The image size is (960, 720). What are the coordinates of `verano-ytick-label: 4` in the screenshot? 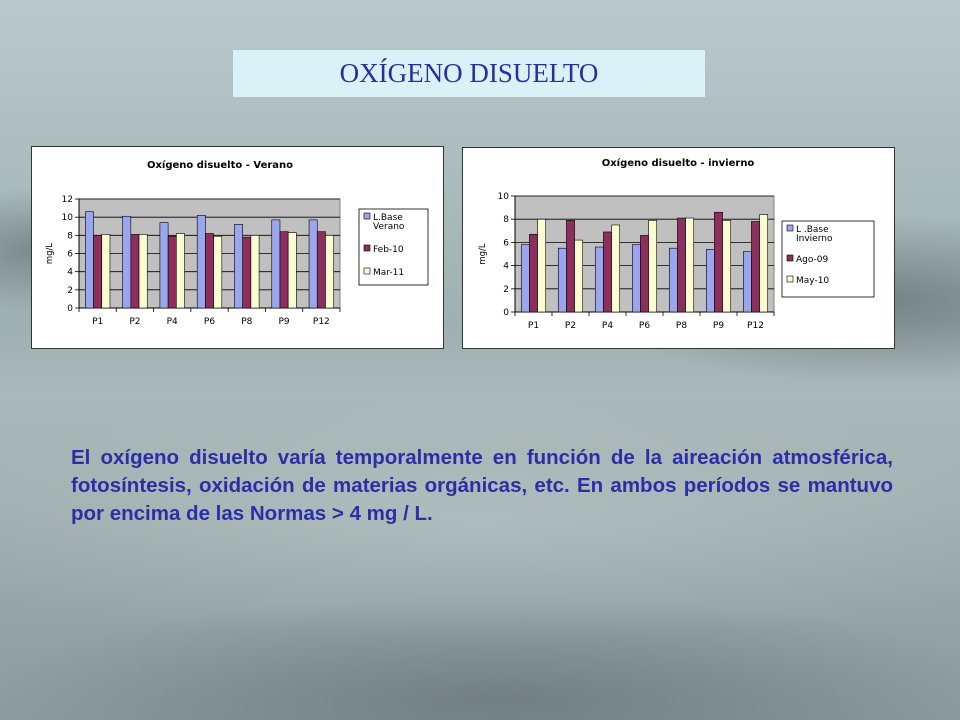 It's located at (70, 273).